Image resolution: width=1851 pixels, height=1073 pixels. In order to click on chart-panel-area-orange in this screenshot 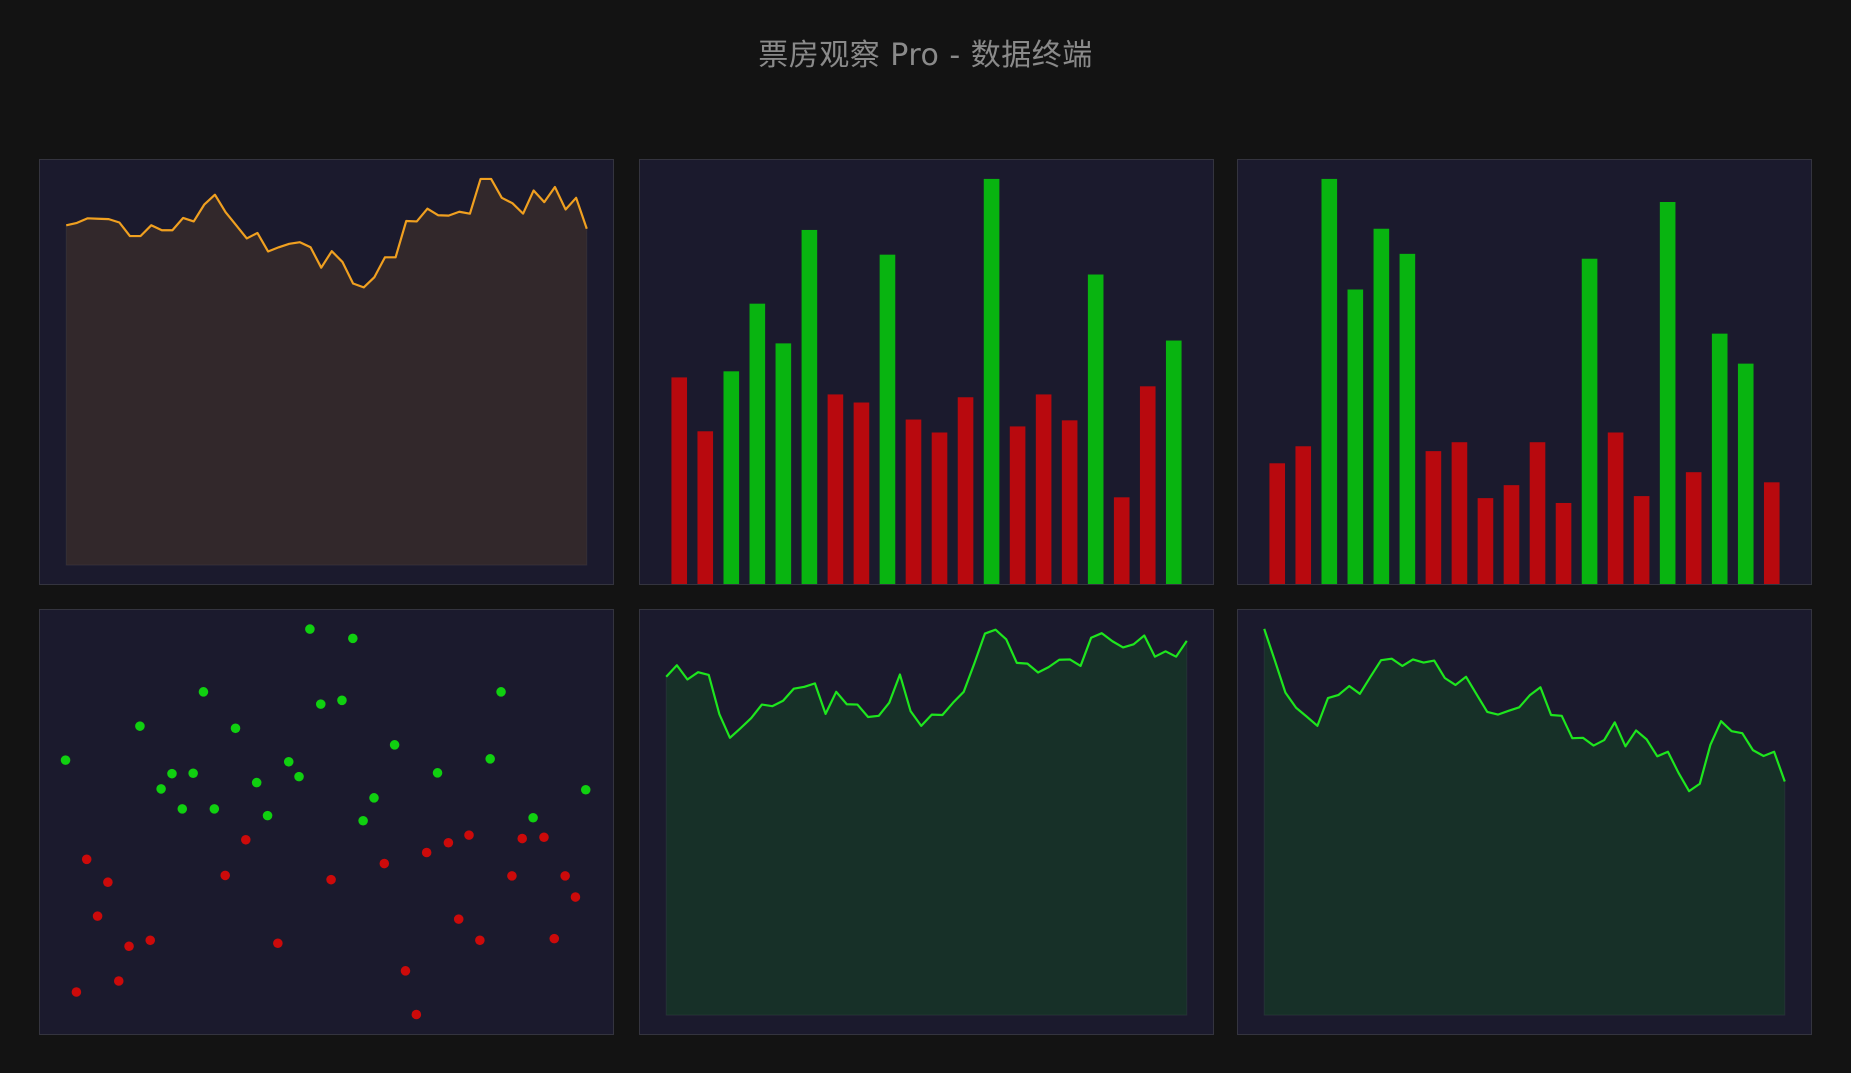, I will do `click(326, 372)`.